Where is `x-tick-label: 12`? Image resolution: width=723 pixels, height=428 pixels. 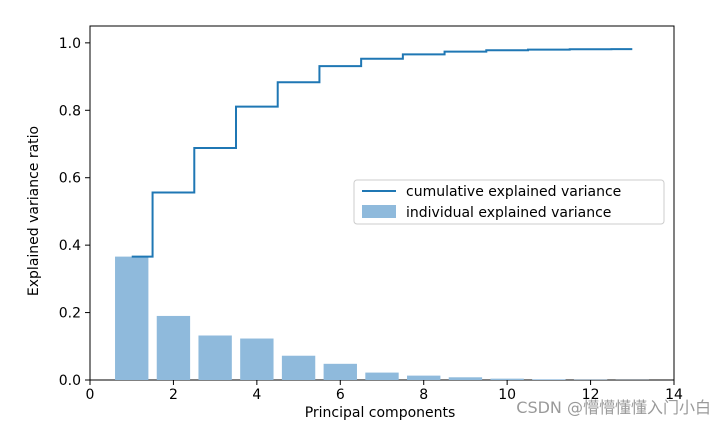
x-tick-label: 12 is located at coordinates (591, 395).